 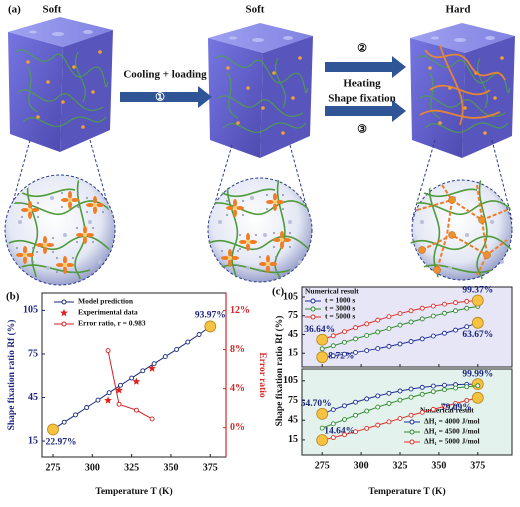 What do you see at coordinates (452, 441) in the screenshot?
I see `legend-label: ΔH₁ = 5000 J/mol` at bounding box center [452, 441].